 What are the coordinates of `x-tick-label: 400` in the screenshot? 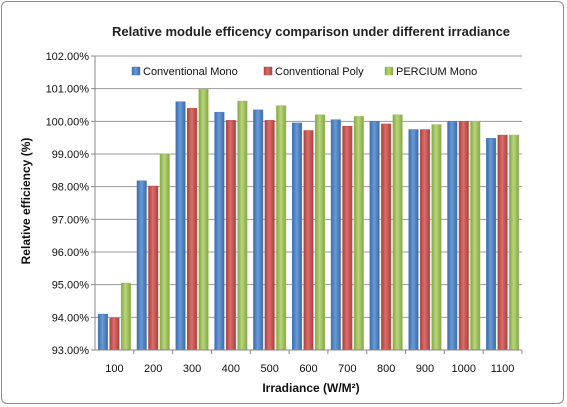 It's located at (231, 369).